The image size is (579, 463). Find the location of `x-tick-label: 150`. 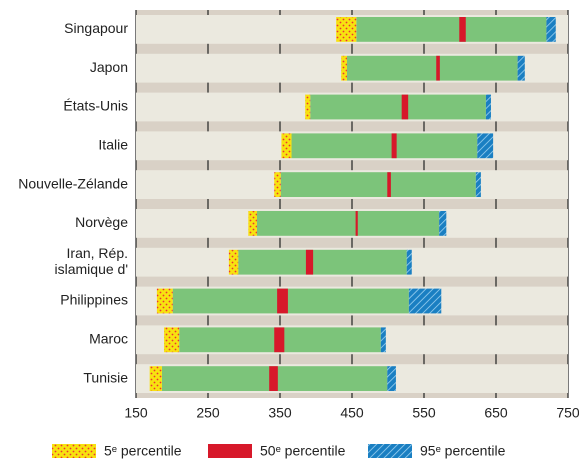

x-tick-label: 150 is located at coordinates (136, 413).